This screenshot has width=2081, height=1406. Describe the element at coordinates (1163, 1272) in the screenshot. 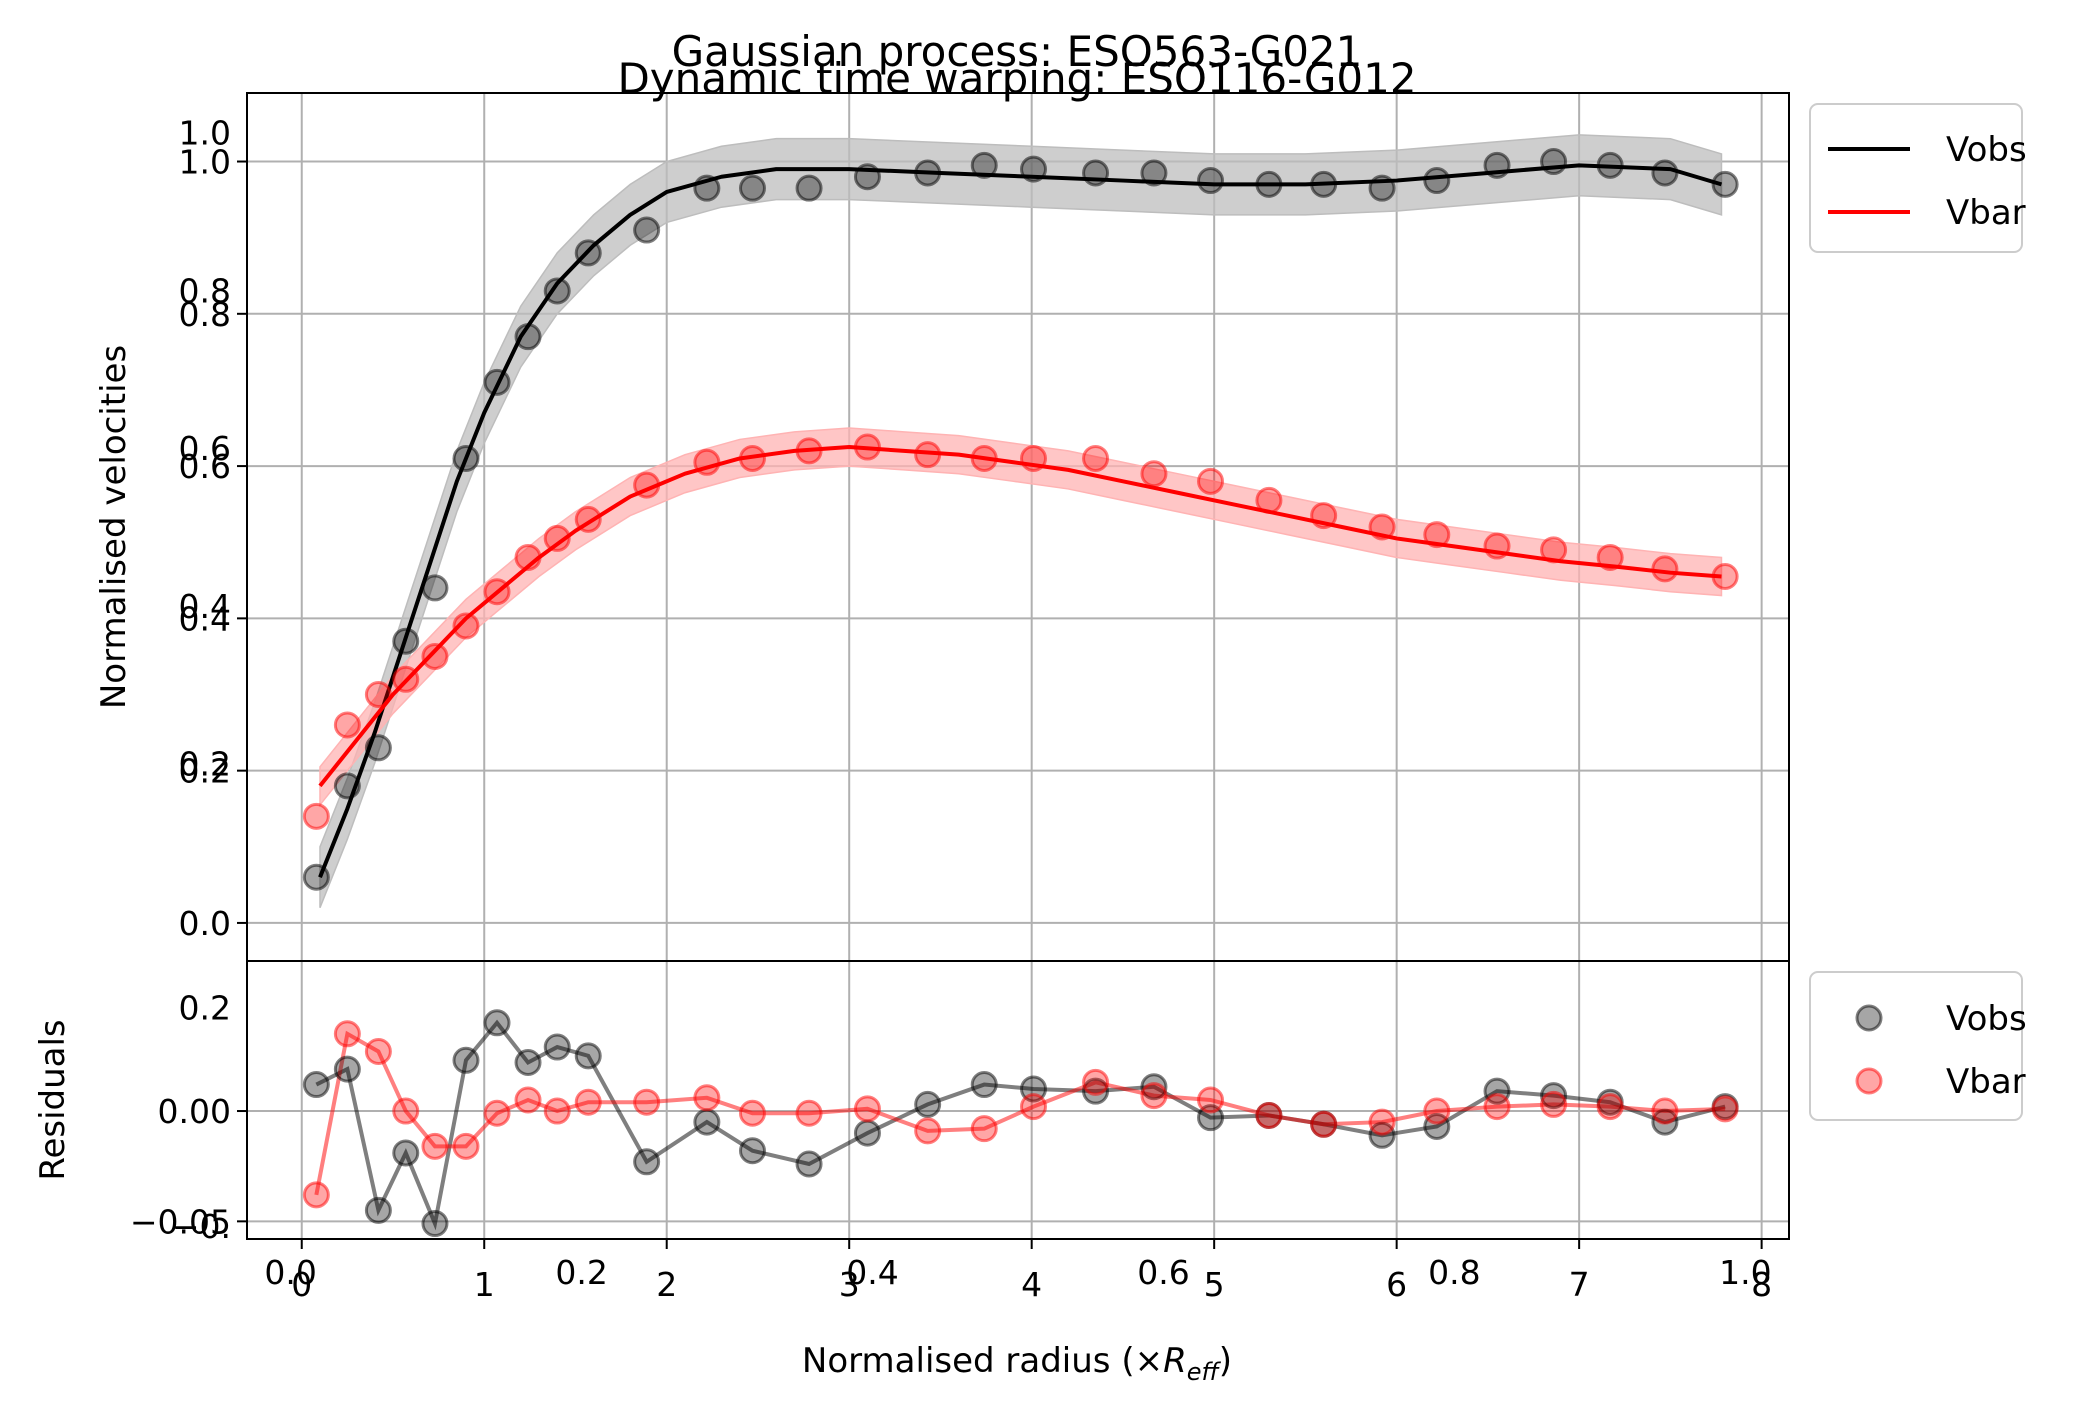

I see `overlap-x-tick-label: 0.6` at that location.